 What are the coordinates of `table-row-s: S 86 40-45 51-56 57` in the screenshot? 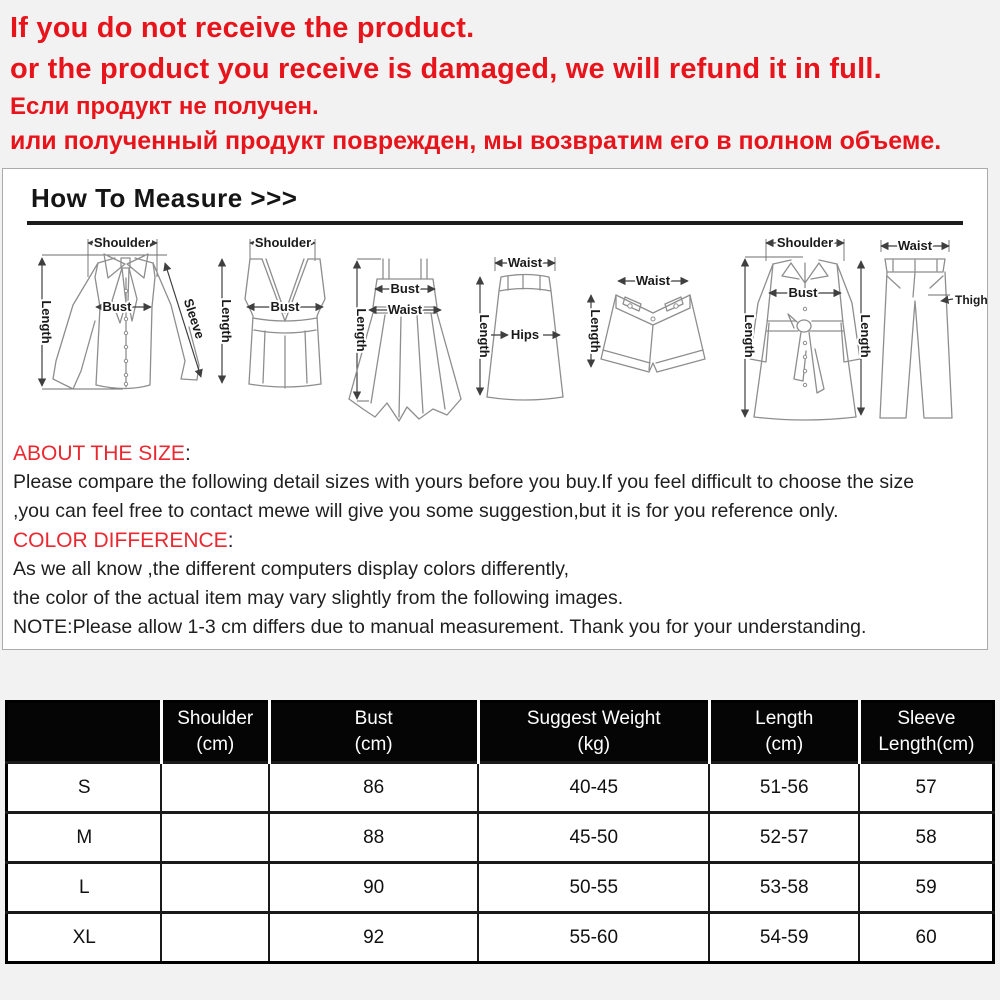 It's located at (500, 787).